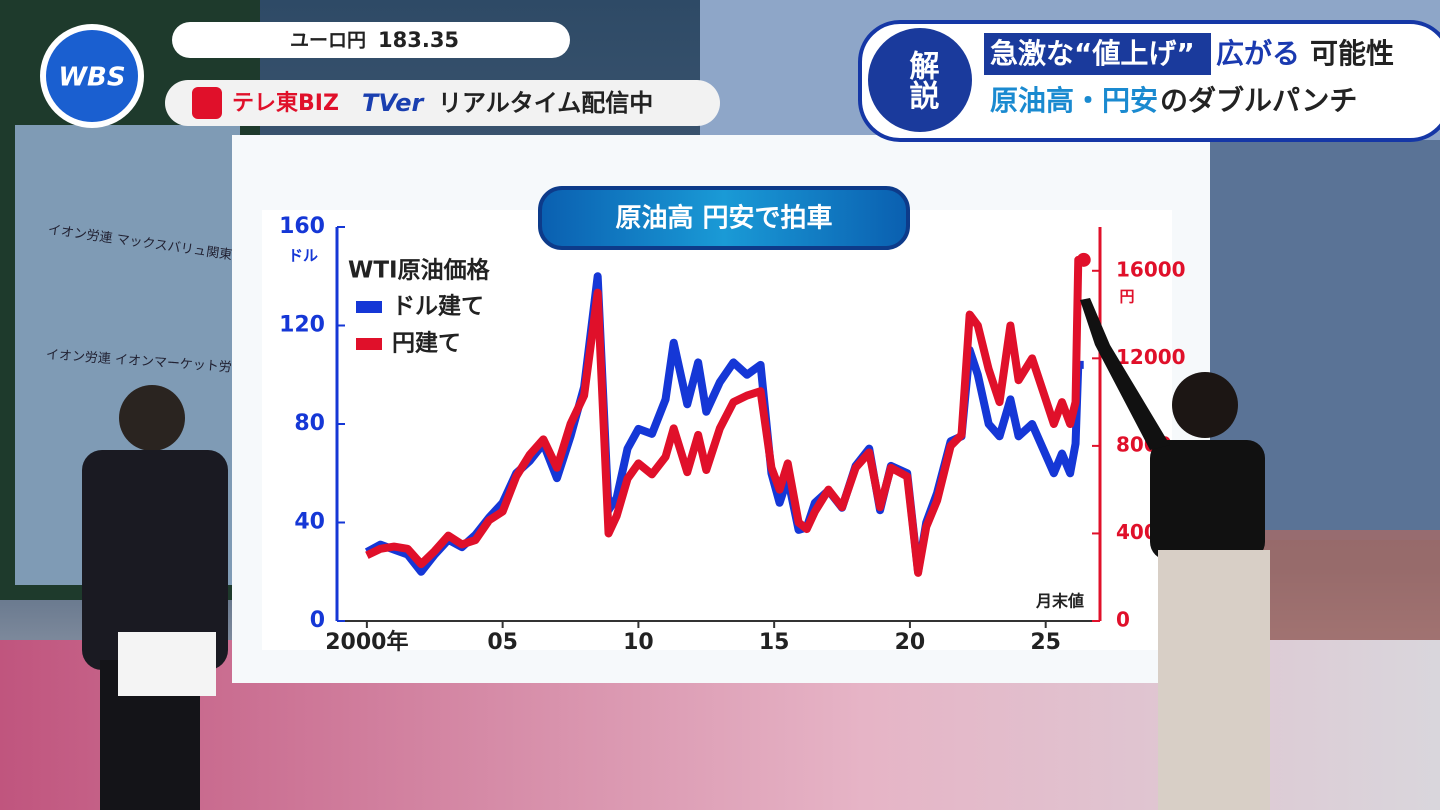  I want to click on x-tick-label: 25, so click(1045, 642).